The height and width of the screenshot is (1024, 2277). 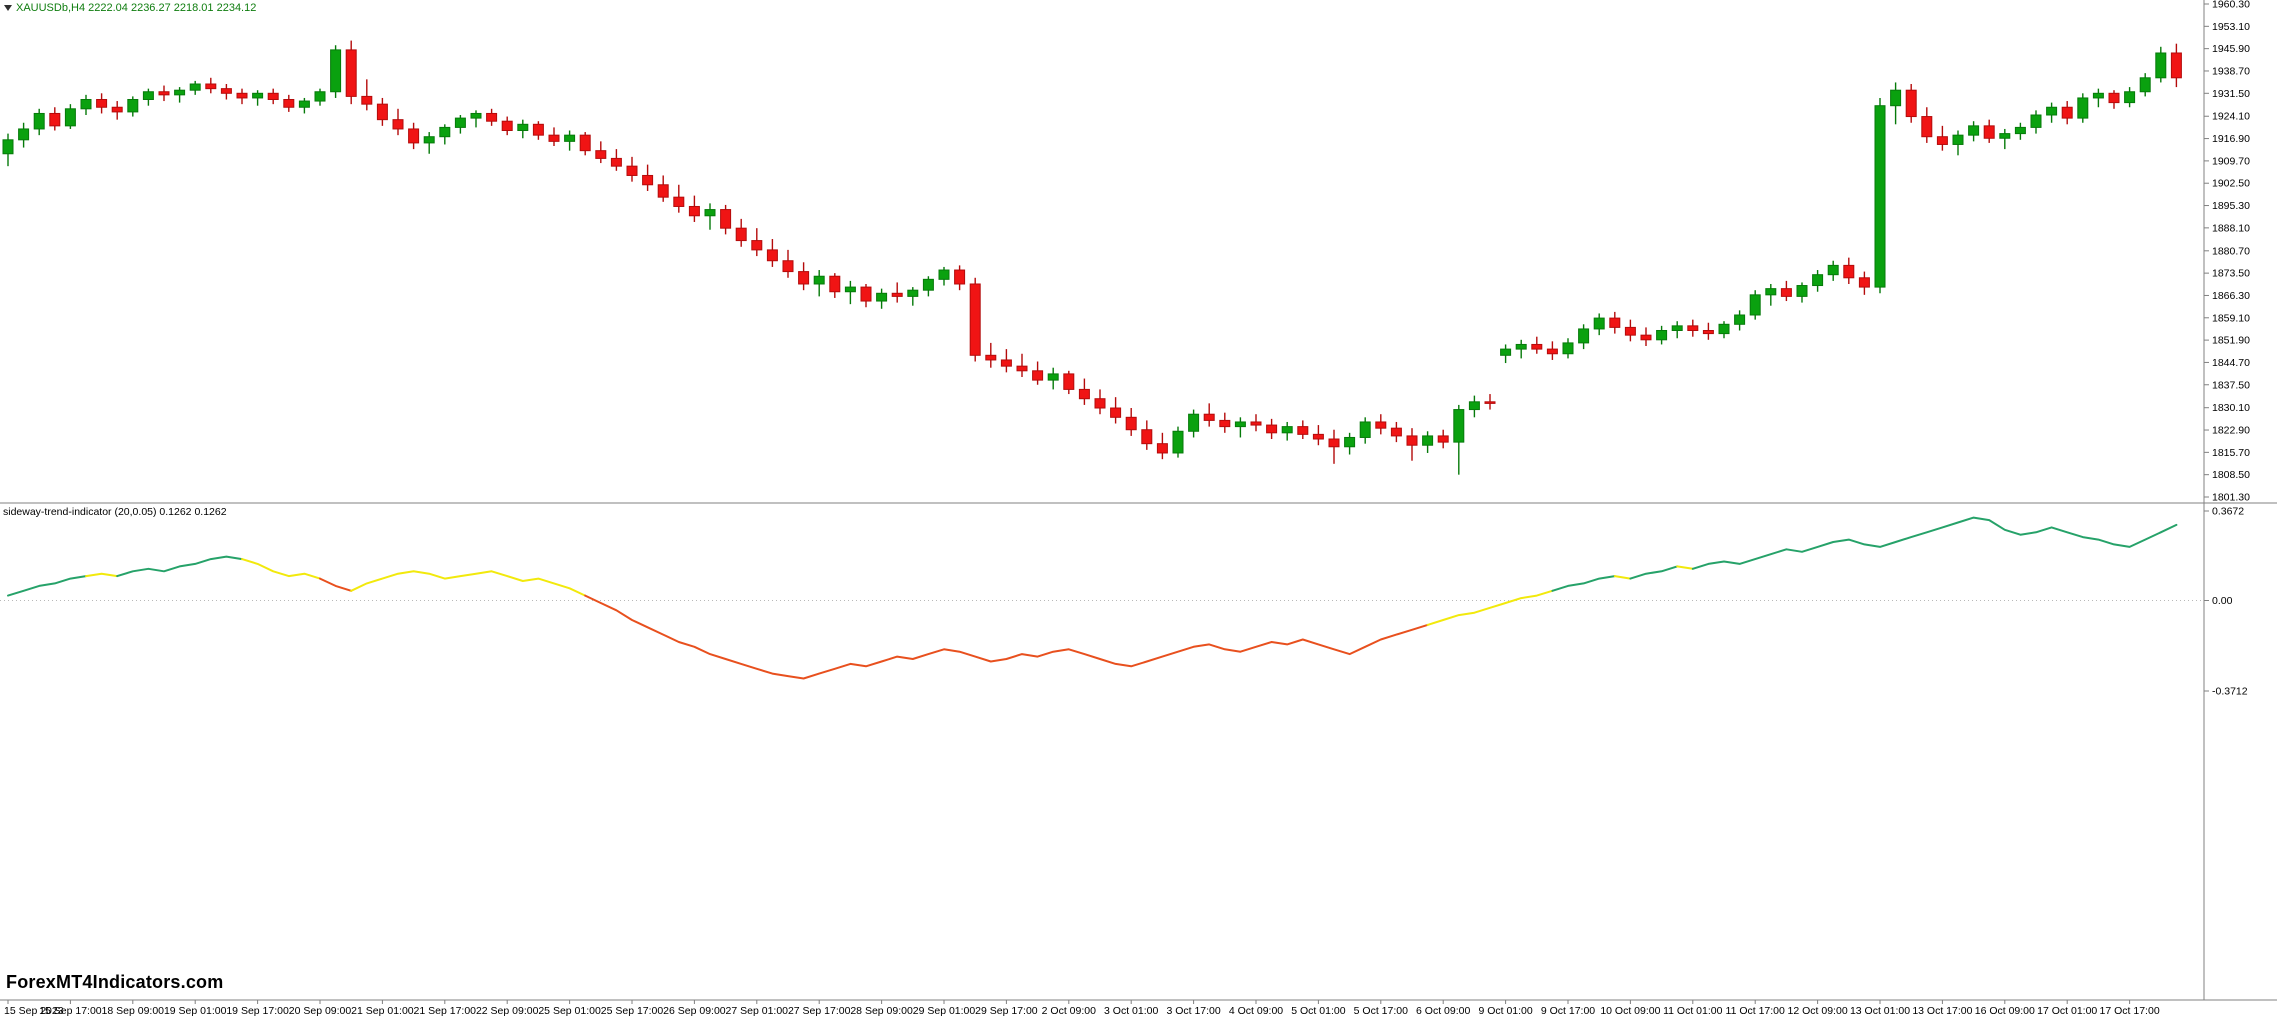 I want to click on svg-text: 21 Sep 17:00, so click(x=445, y=1011).